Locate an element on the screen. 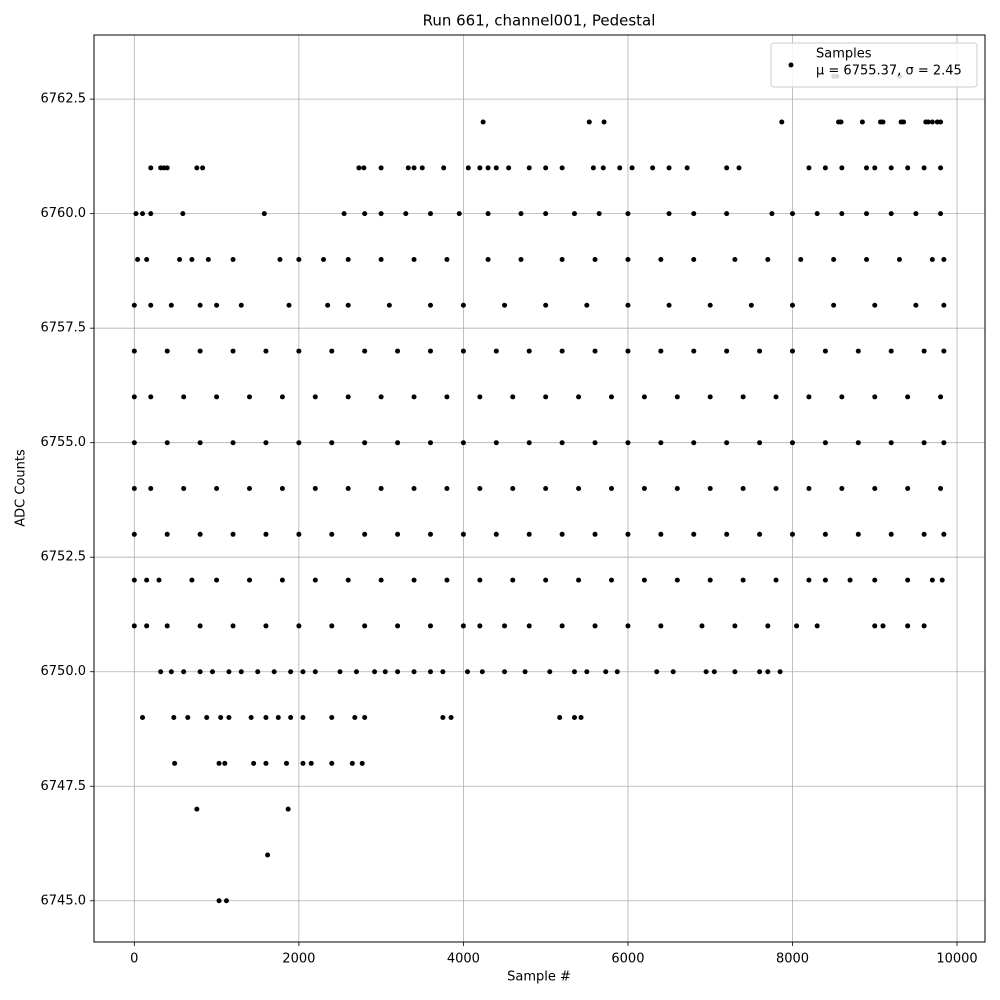  x-tick-label: 0 is located at coordinates (134, 959).